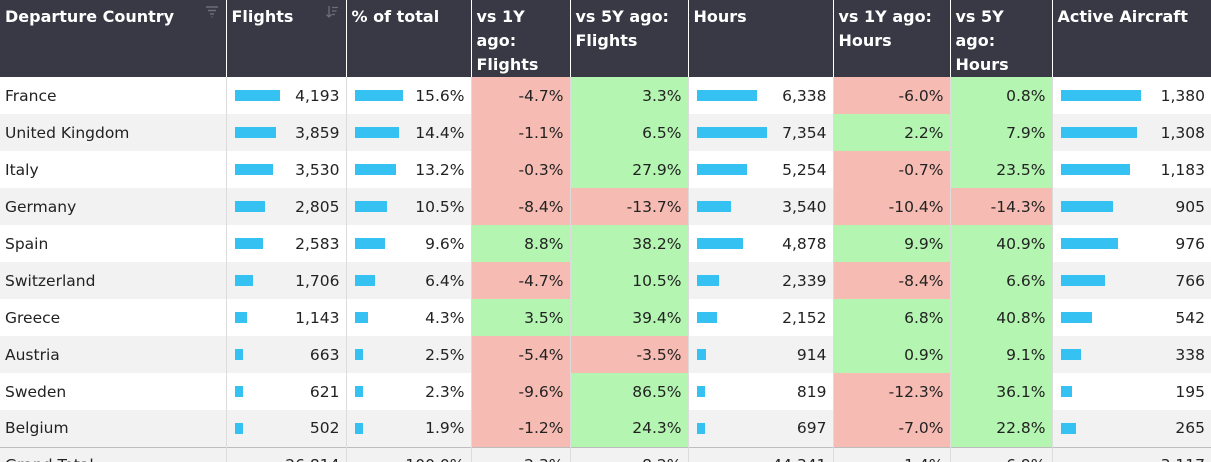 This screenshot has height=462, width=1211. What do you see at coordinates (409, 169) in the screenshot?
I see `cell-pct-total: 13.2%` at bounding box center [409, 169].